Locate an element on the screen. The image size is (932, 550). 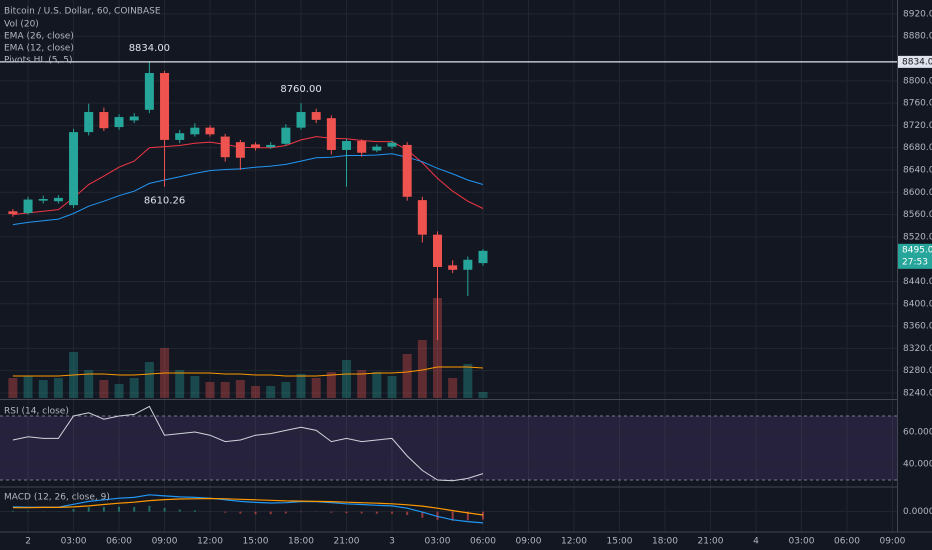
y-tick-label: 8360.00 is located at coordinates (917, 327).